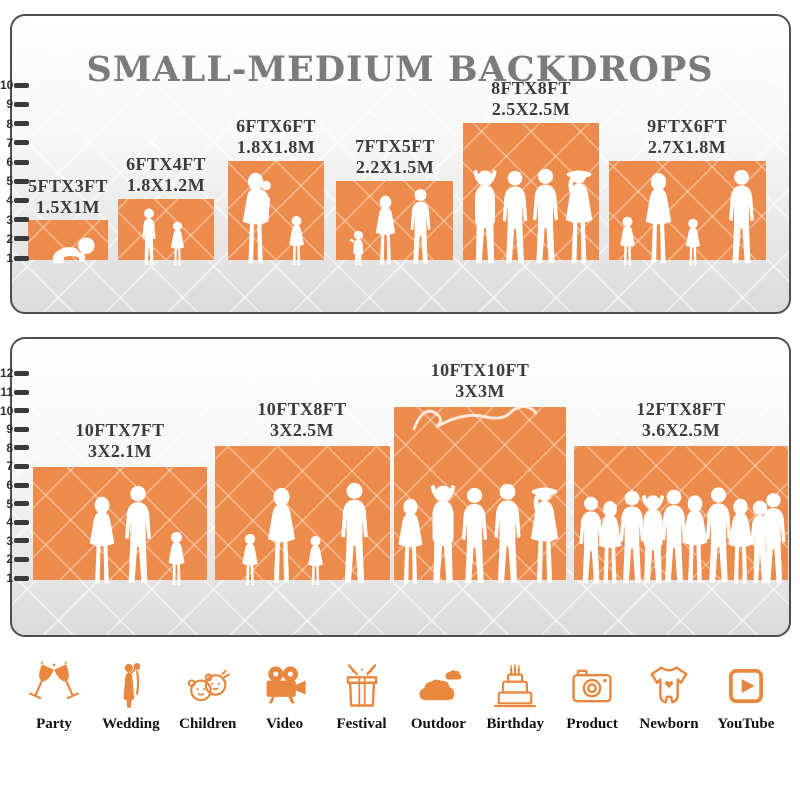 Image resolution: width=800 pixels, height=800 pixels. What do you see at coordinates (395, 156) in the screenshot?
I see `backdrop-label-7x5: 7FTX5FT 2.2X1.5M` at bounding box center [395, 156].